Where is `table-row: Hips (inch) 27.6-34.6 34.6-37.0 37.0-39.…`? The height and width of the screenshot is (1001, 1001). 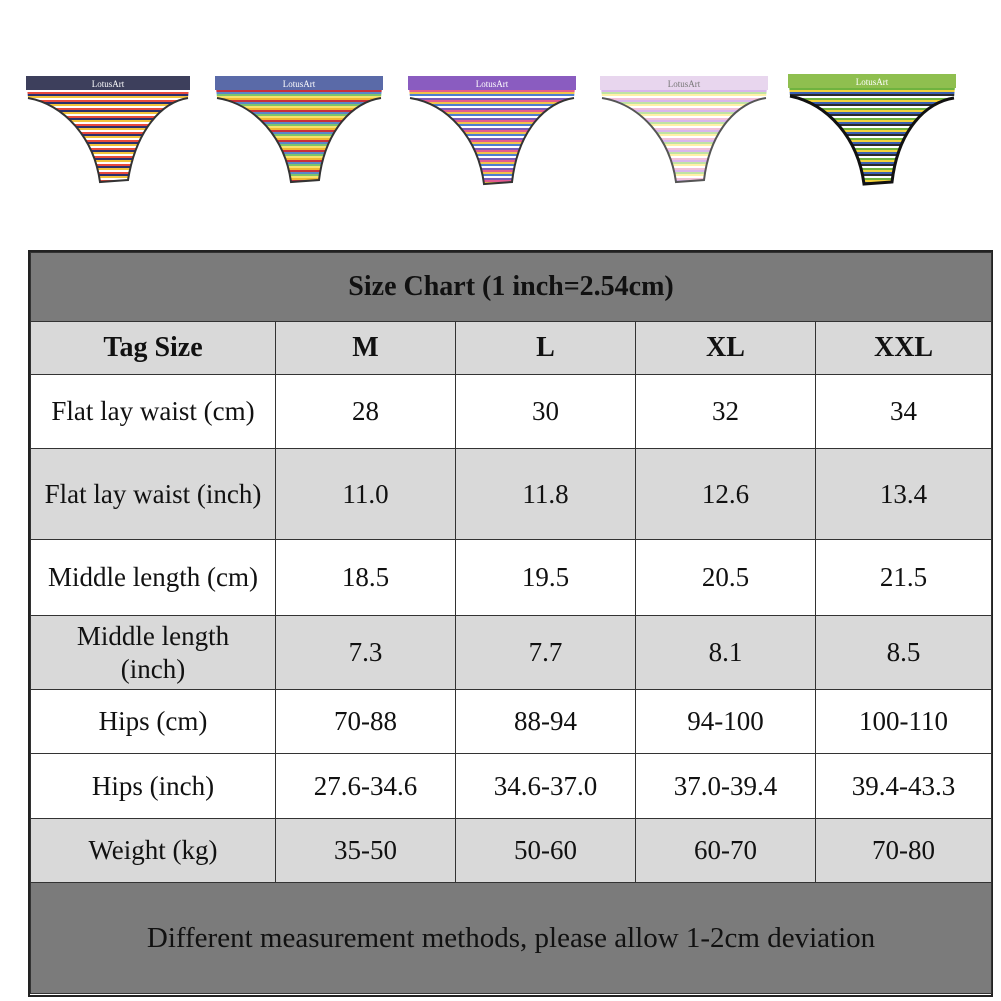
table-row: Hips (inch) 27.6-34.6 34.6-37.0 37.0-39.… is located at coordinates (511, 786).